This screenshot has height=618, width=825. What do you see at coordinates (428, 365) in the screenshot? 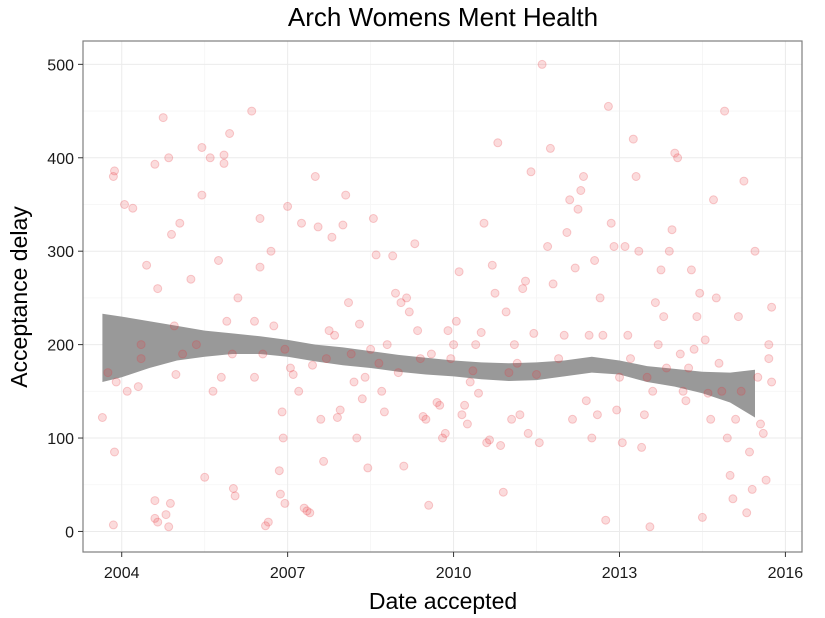
I see `smooth-band-layer` at bounding box center [428, 365].